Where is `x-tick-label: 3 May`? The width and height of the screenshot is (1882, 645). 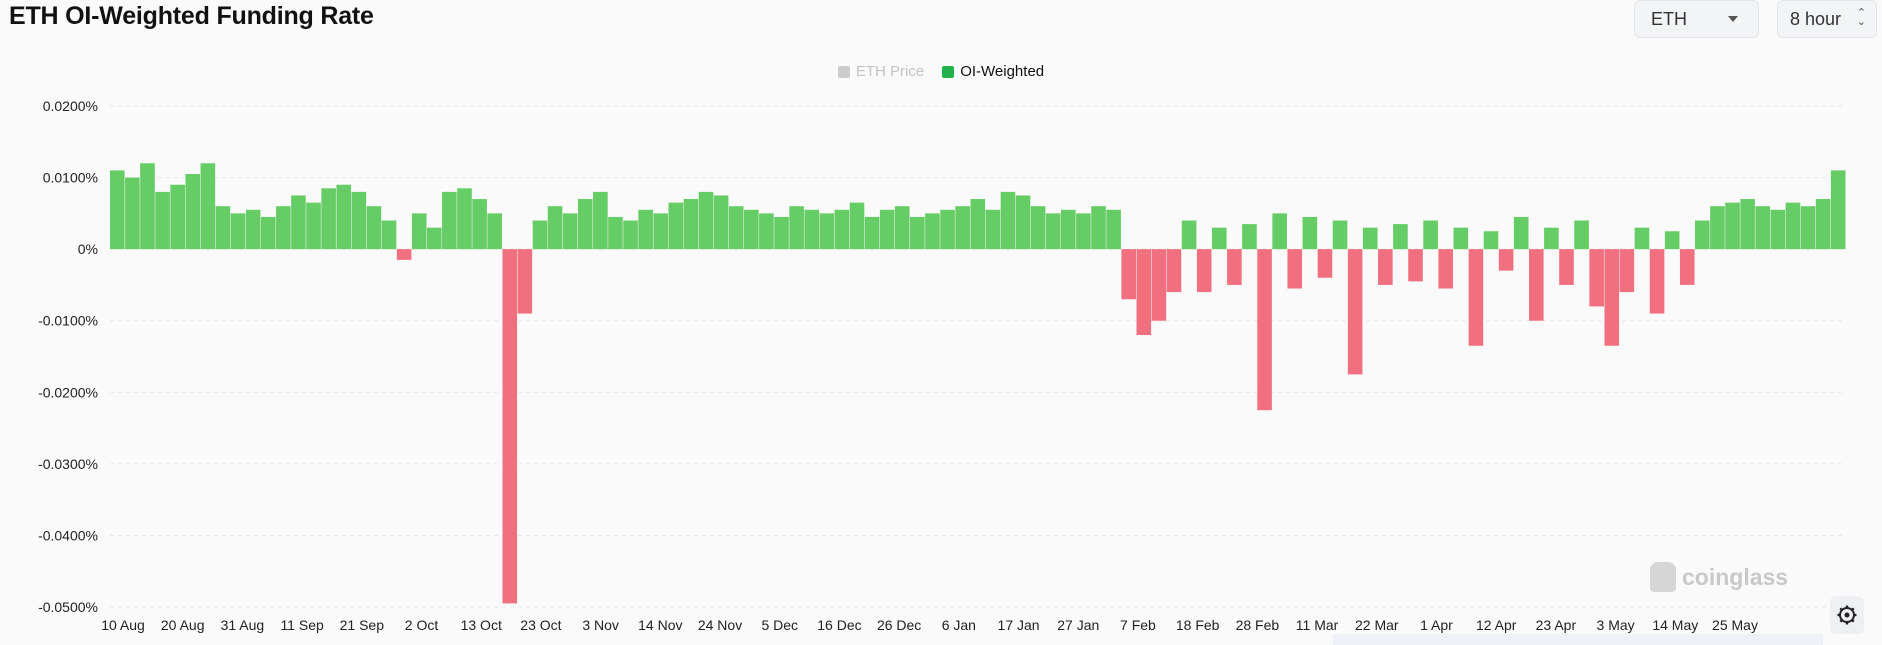 x-tick-label: 3 May is located at coordinates (1616, 625).